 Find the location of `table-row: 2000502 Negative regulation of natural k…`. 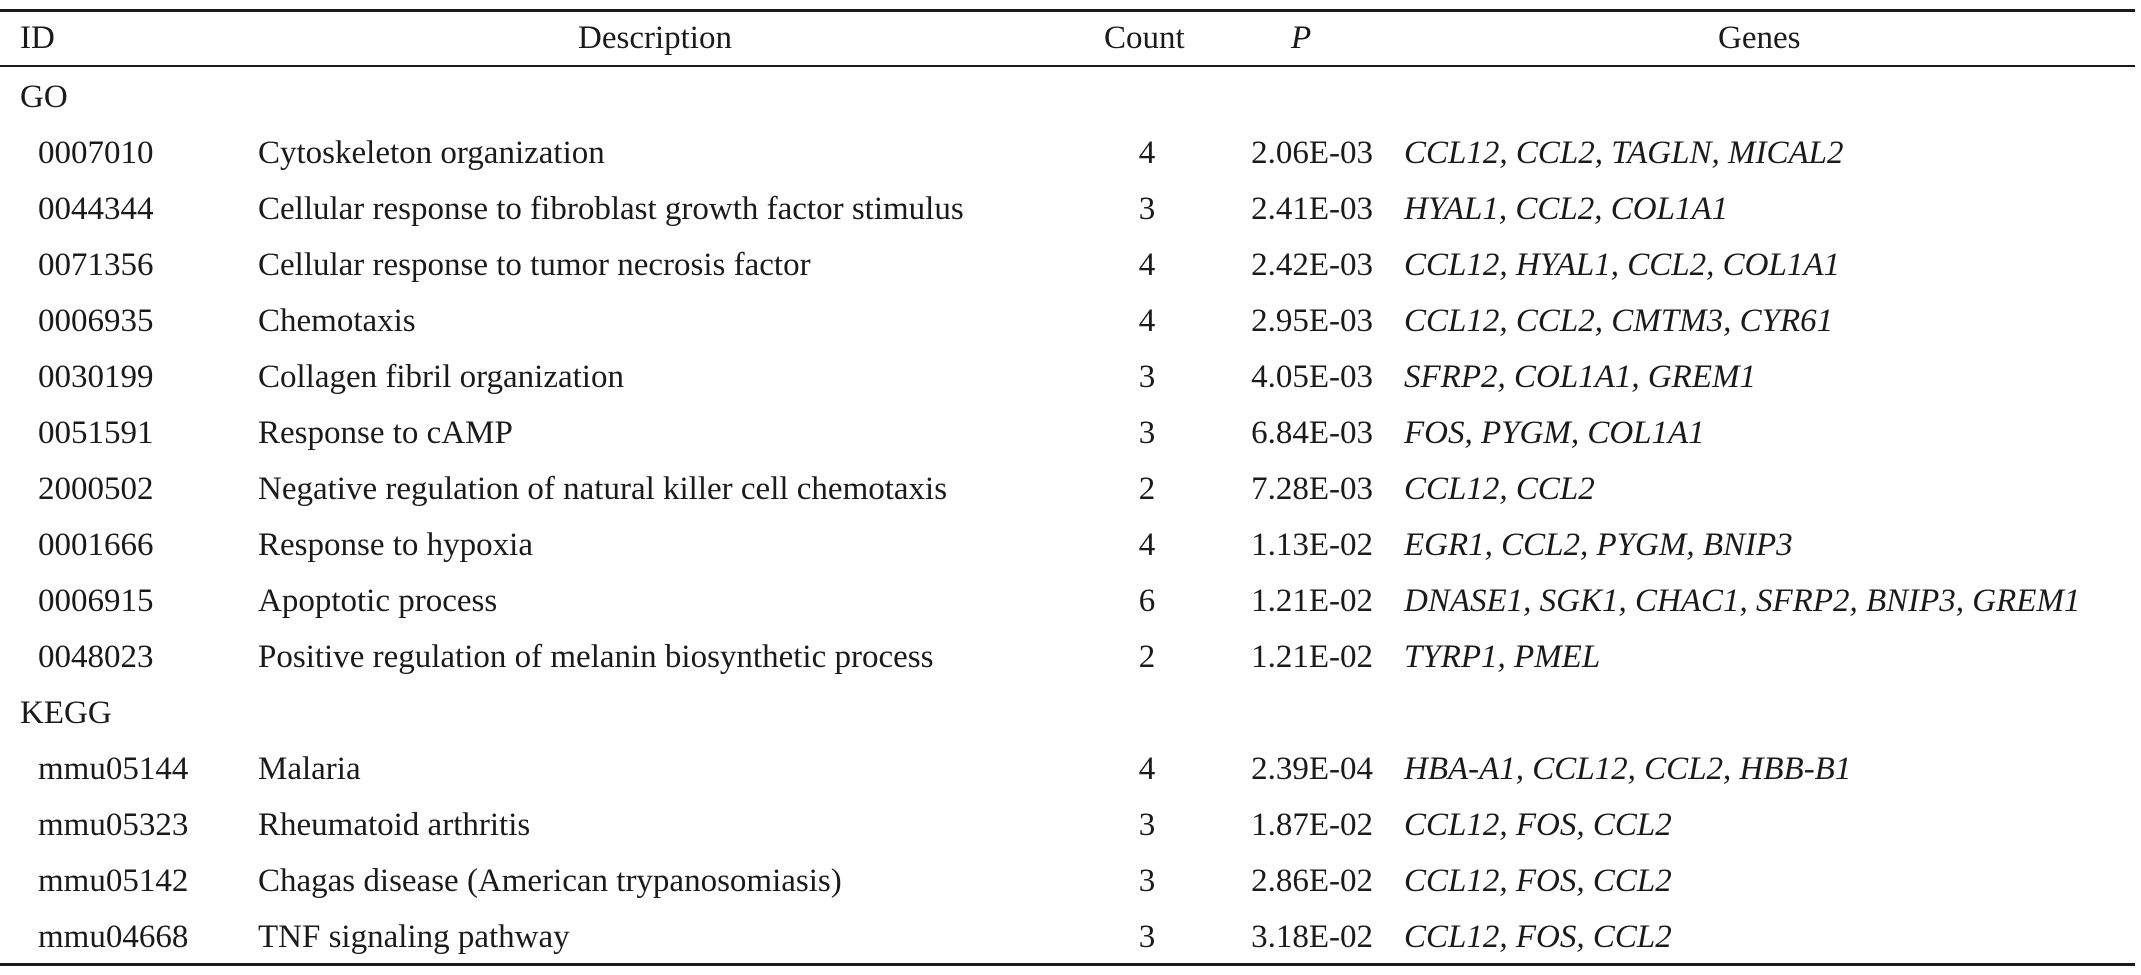

table-row: 2000502 Negative regulation of natural k… is located at coordinates (1067, 489).